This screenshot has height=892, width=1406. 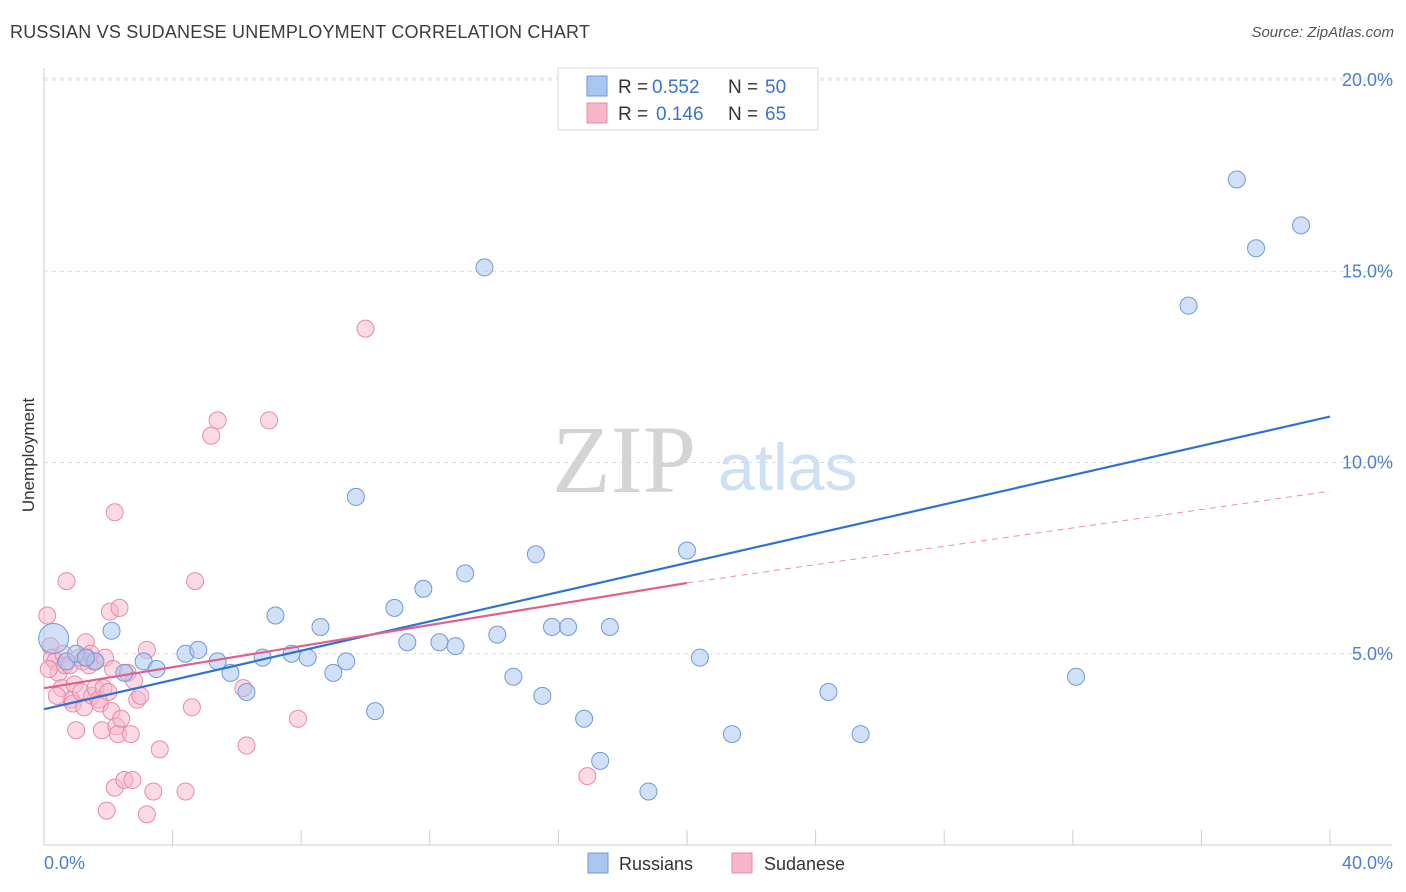 What do you see at coordinates (365, 635) in the screenshot?
I see `sudanese-trend-line` at bounding box center [365, 635].